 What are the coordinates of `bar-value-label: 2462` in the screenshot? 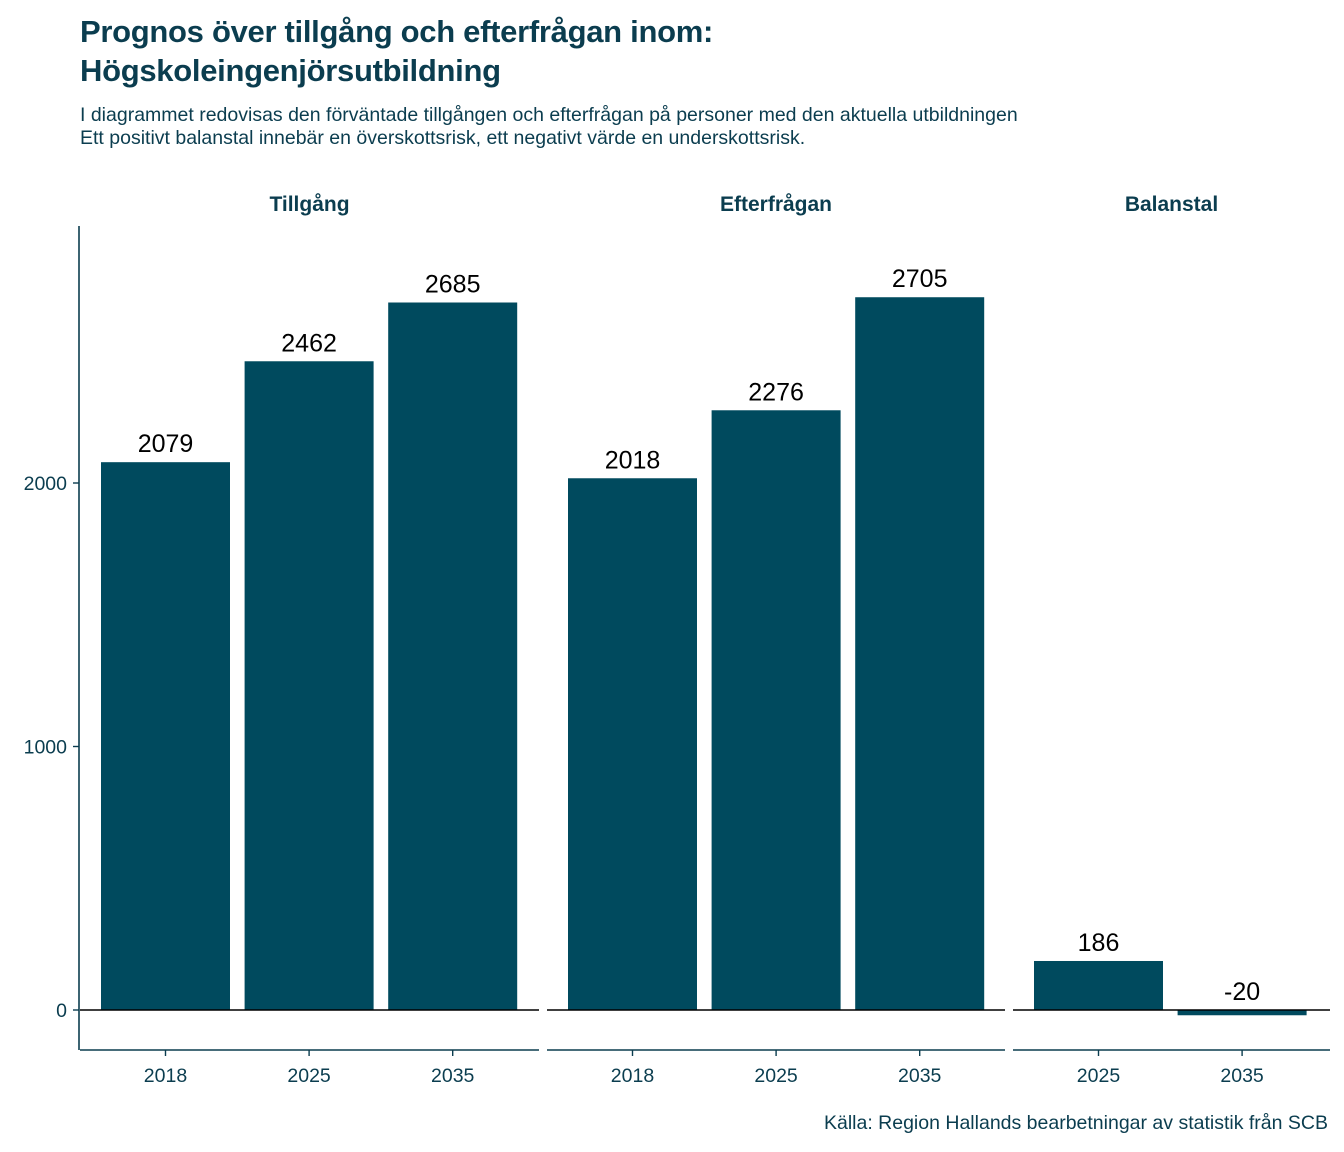 It's located at (309, 343).